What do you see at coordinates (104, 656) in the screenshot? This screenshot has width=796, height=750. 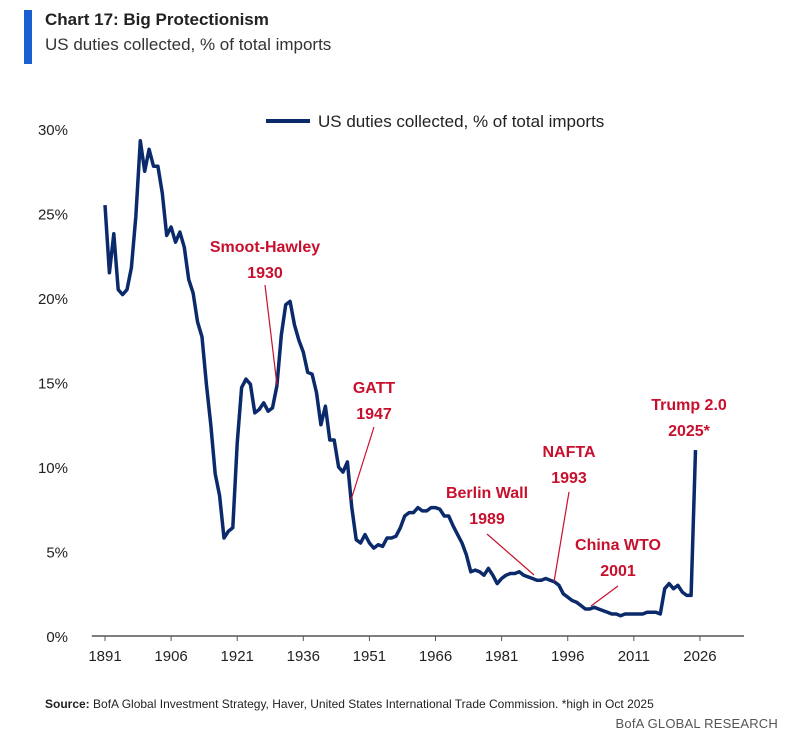 I see `x-tick-label: 1891` at bounding box center [104, 656].